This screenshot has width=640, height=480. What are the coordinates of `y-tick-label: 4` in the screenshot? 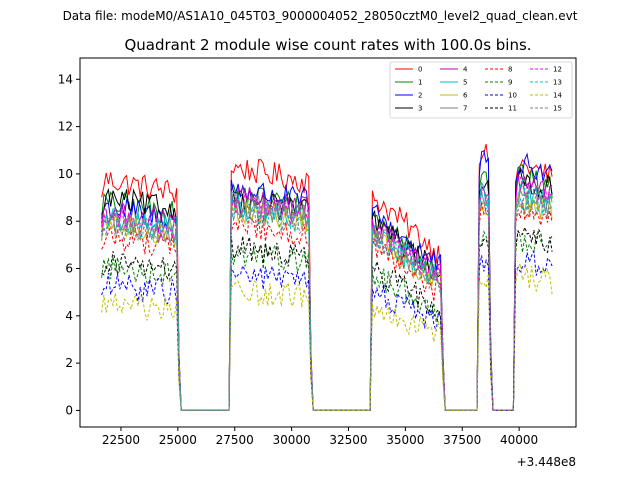 It's located at (69, 316).